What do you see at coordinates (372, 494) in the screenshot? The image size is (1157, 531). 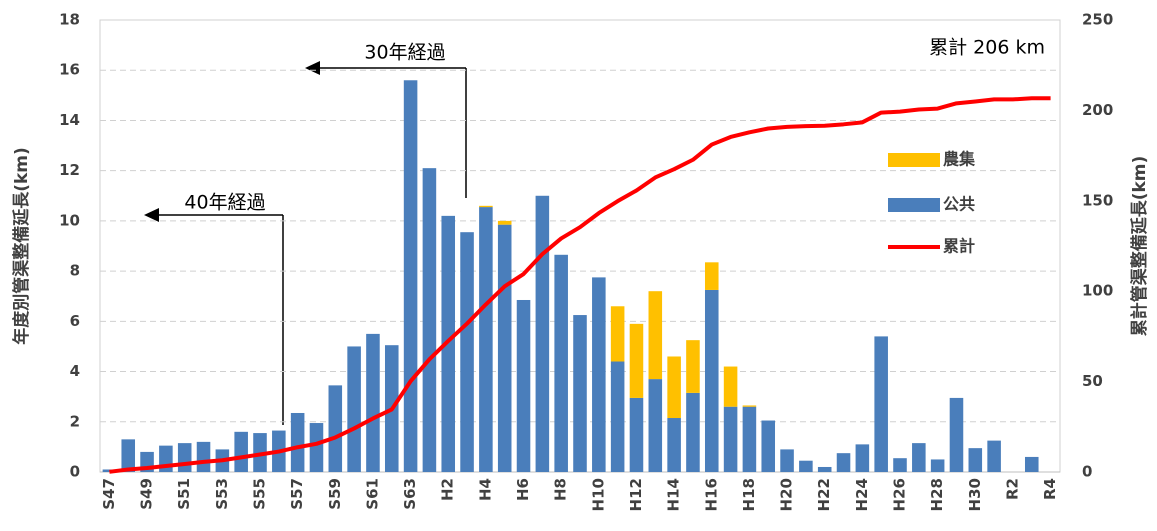 I see `x-tick-label: S61` at bounding box center [372, 494].